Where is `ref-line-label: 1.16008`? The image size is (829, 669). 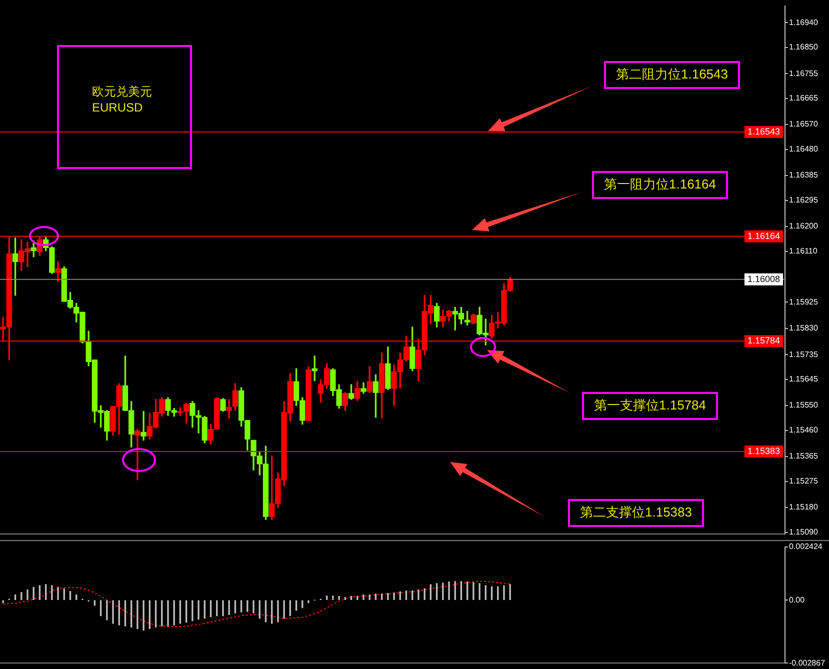 ref-line-label: 1.16008 is located at coordinates (763, 279).